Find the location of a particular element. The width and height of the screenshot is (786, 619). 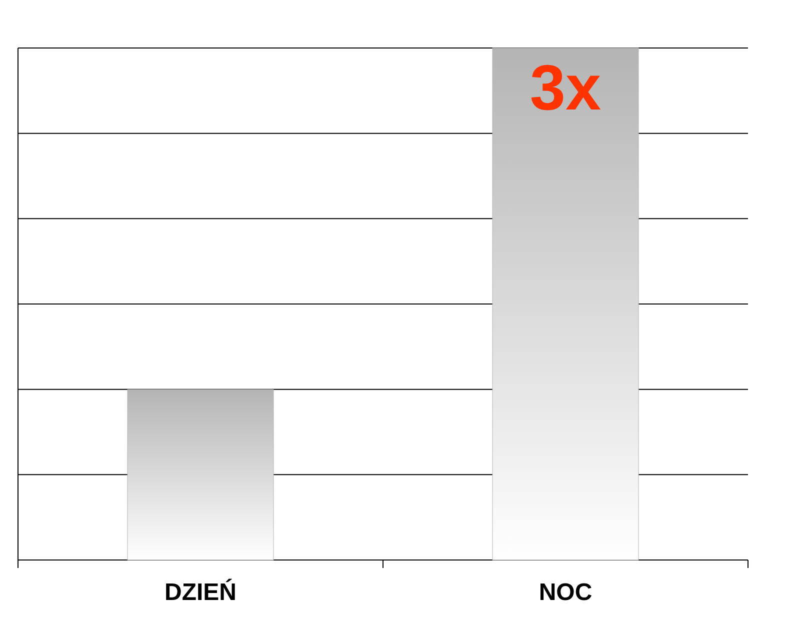

x-tick-label: NOC is located at coordinates (565, 592).